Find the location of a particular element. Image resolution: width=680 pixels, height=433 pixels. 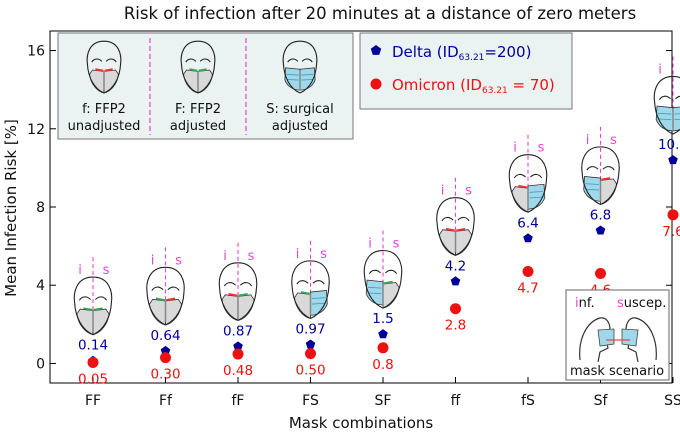

face-Ff-suscep-letter: s is located at coordinates (178, 260).